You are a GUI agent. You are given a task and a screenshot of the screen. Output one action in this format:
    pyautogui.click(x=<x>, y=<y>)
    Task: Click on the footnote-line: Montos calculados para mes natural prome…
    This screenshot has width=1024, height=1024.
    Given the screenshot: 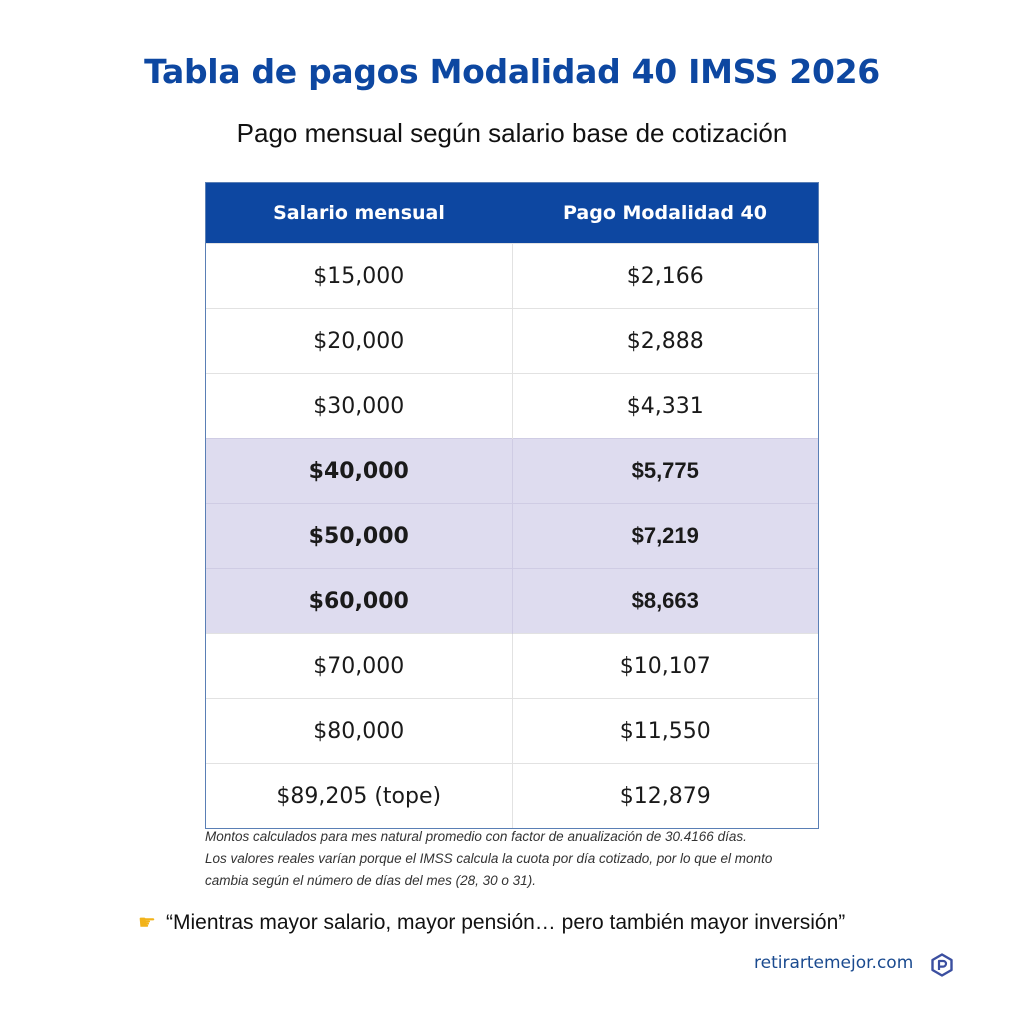 What is the action you would take?
    pyautogui.click(x=476, y=836)
    